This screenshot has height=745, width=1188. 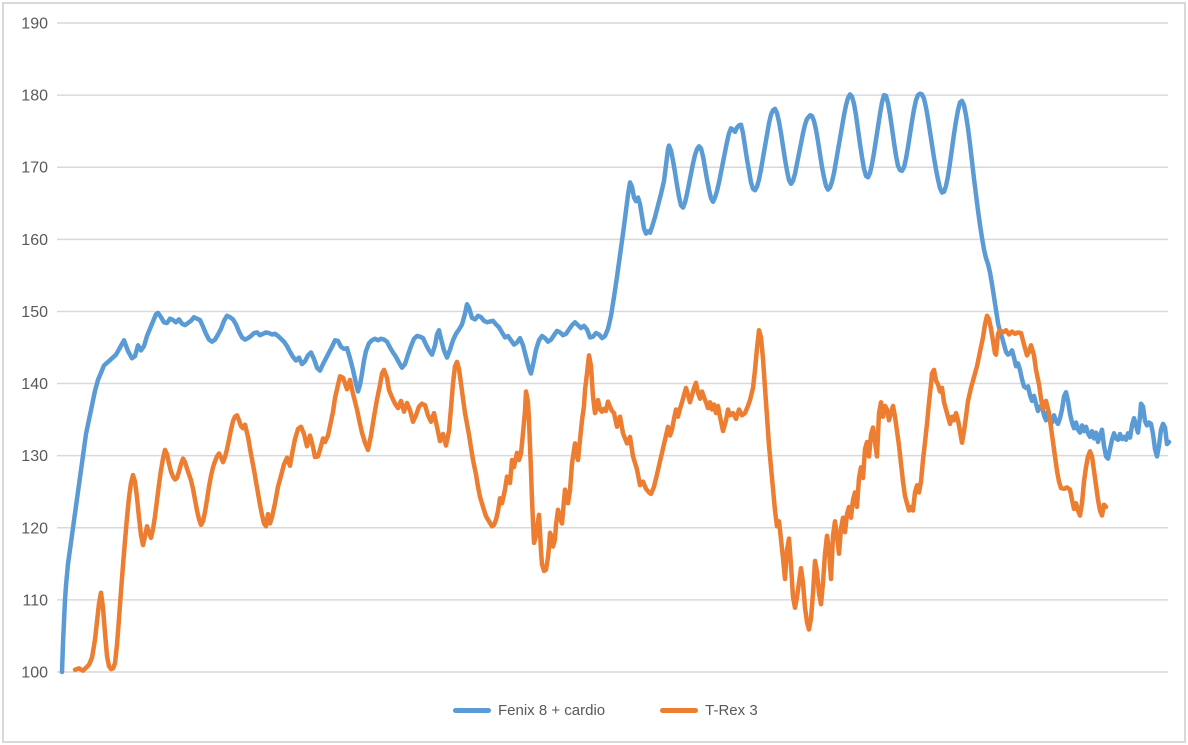 I want to click on legend-label-fenix: Fenix 8 + cardio, so click(x=552, y=710).